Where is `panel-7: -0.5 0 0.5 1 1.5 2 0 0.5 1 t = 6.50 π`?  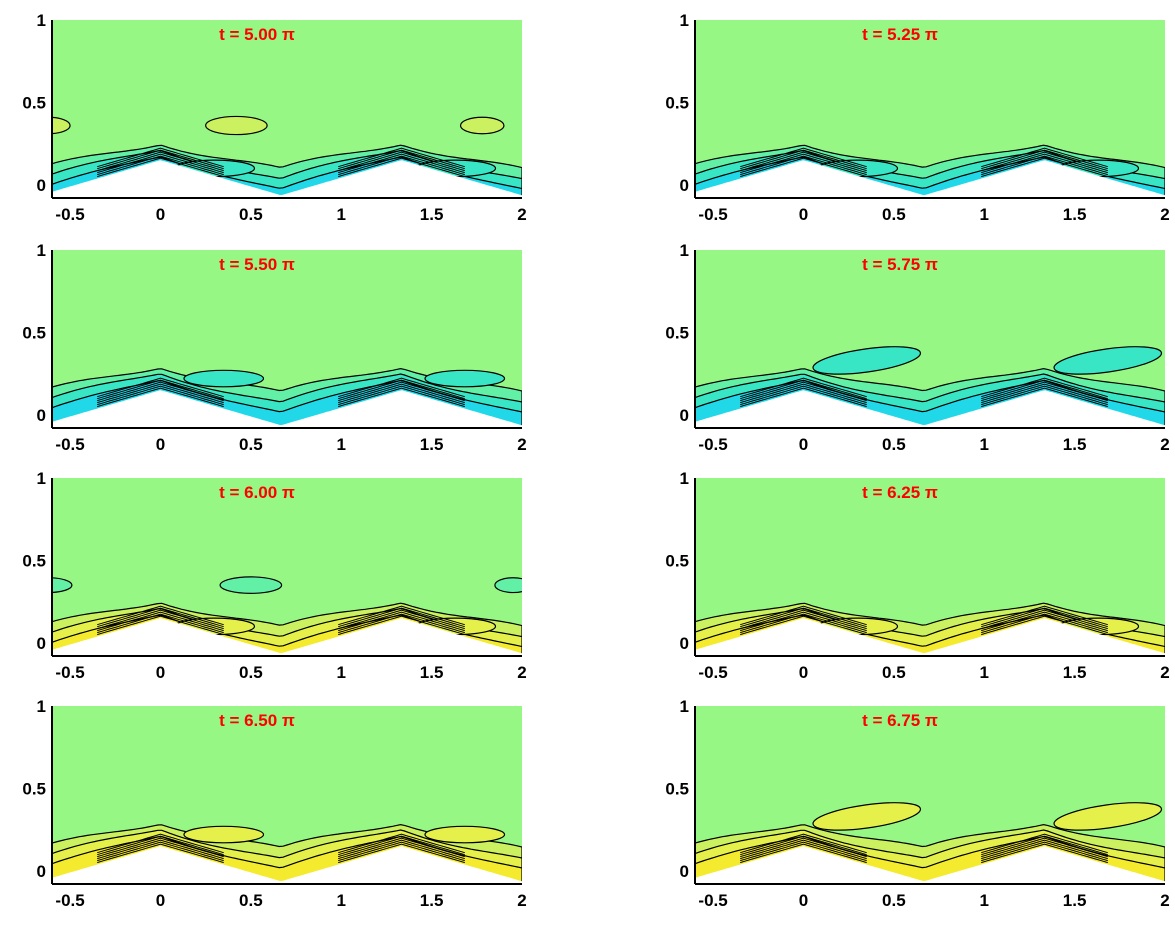 panel-7: -0.5 0 0.5 1 1.5 2 0 0.5 1 t = 6.50 π is located at coordinates (353, 803).